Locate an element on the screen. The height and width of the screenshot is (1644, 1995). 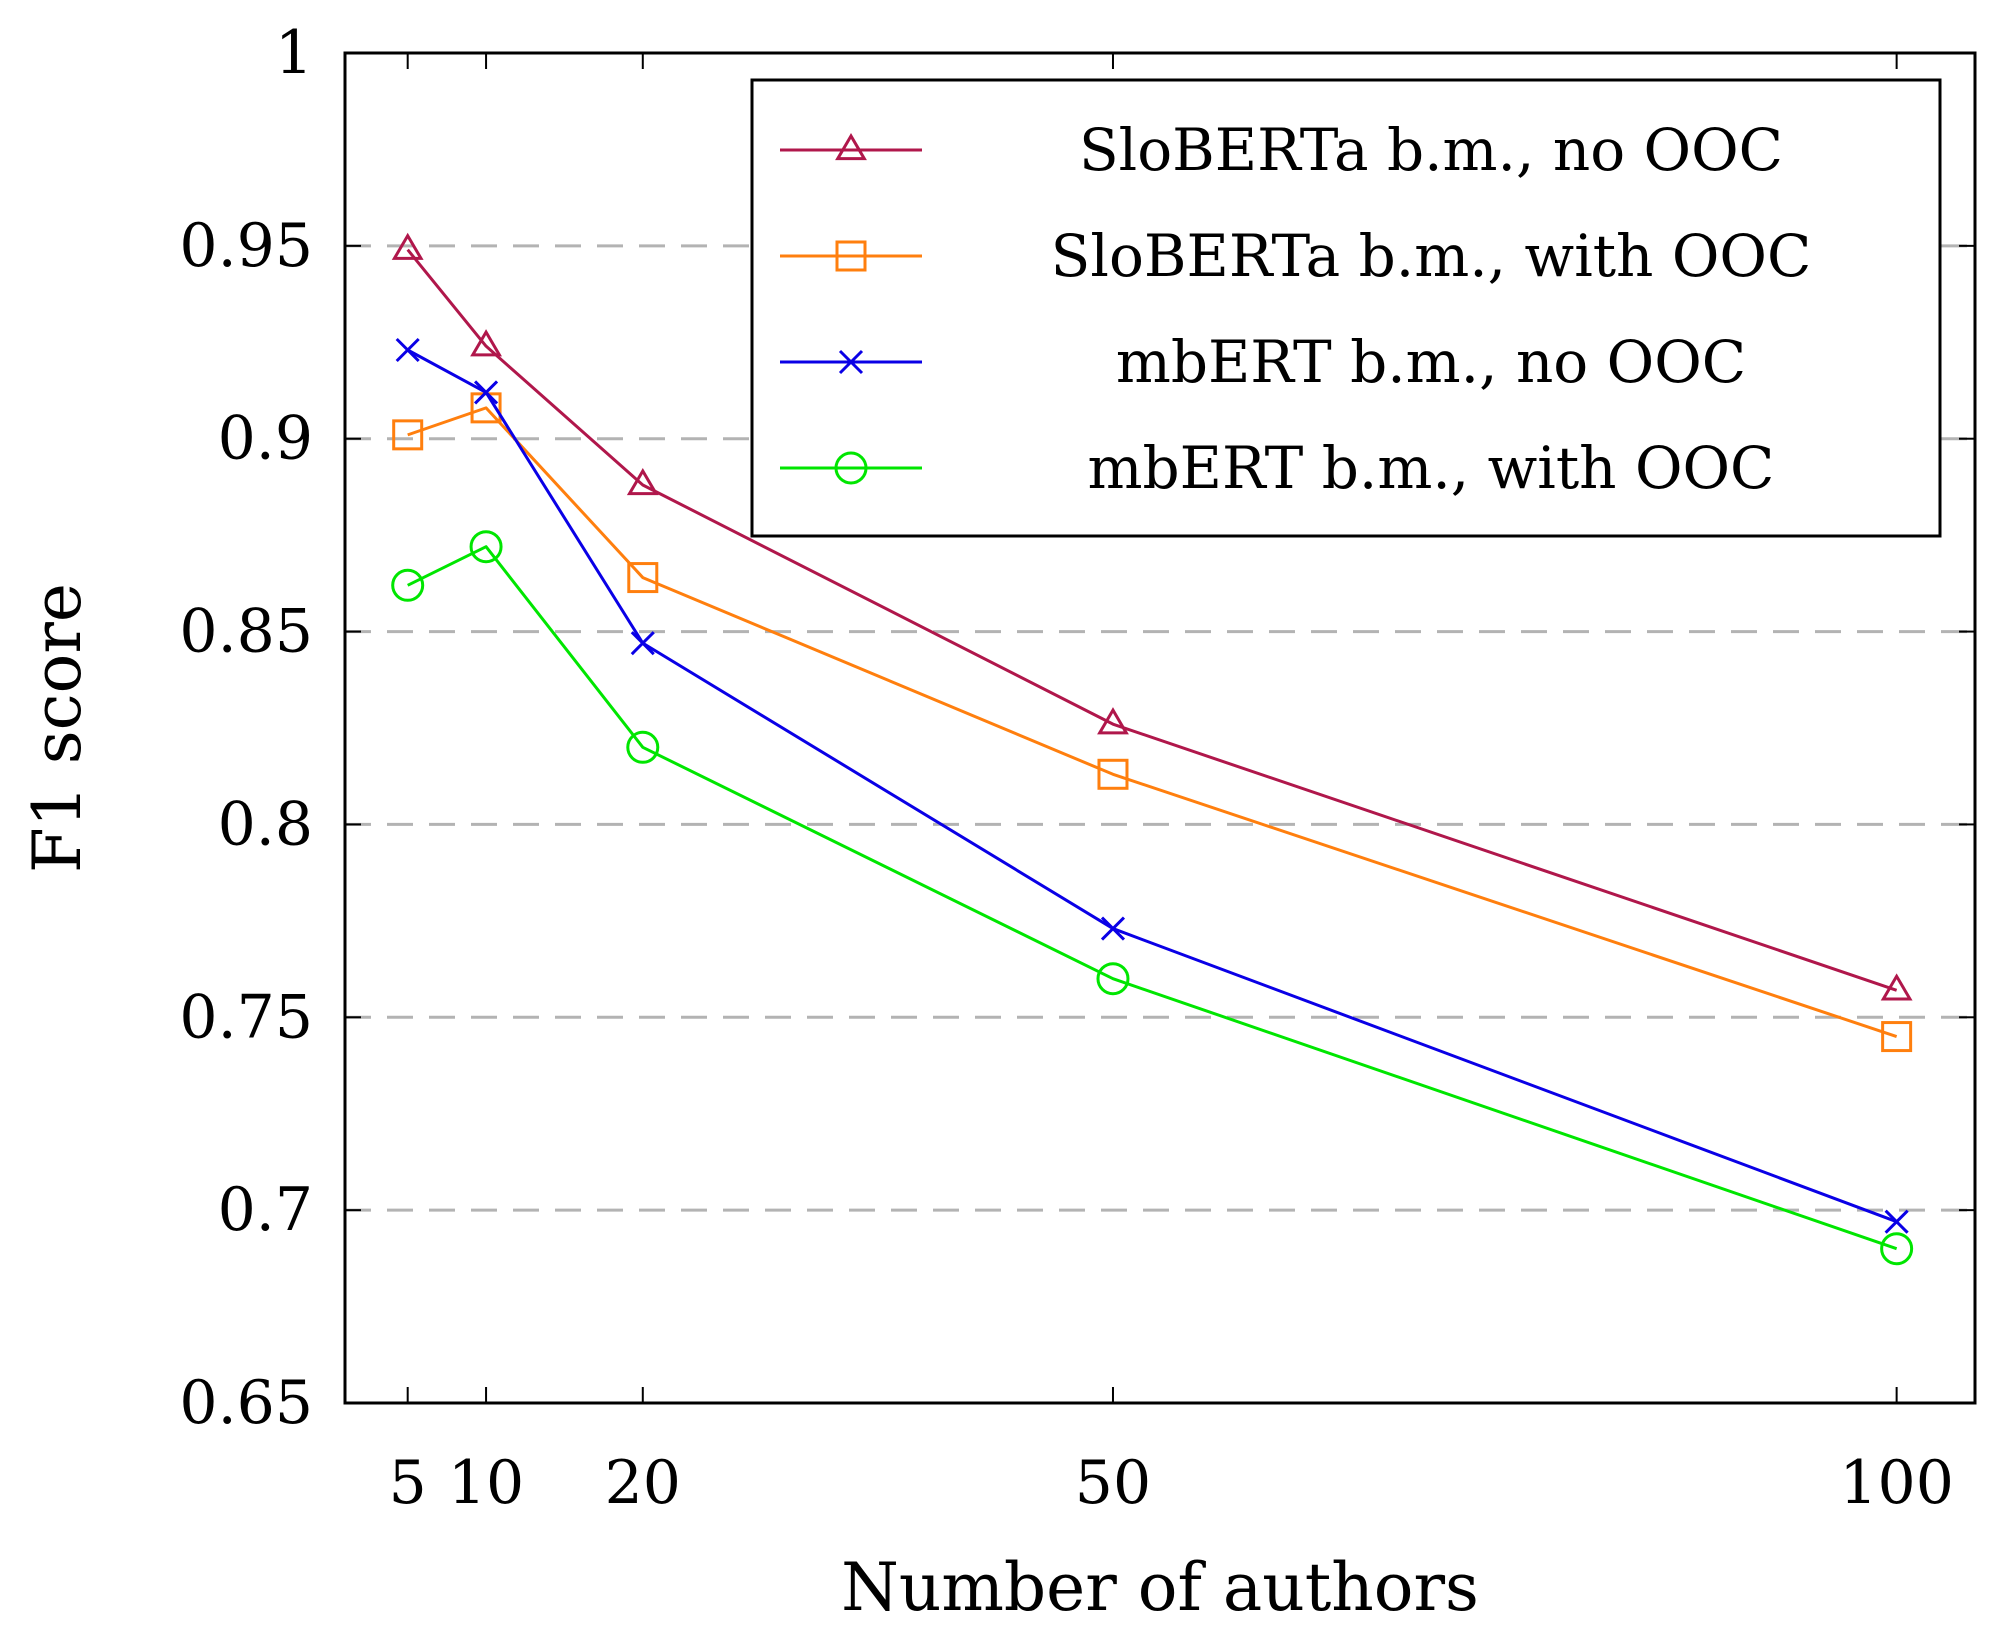
x-tick-label: 5 is located at coordinates (408, 1483).